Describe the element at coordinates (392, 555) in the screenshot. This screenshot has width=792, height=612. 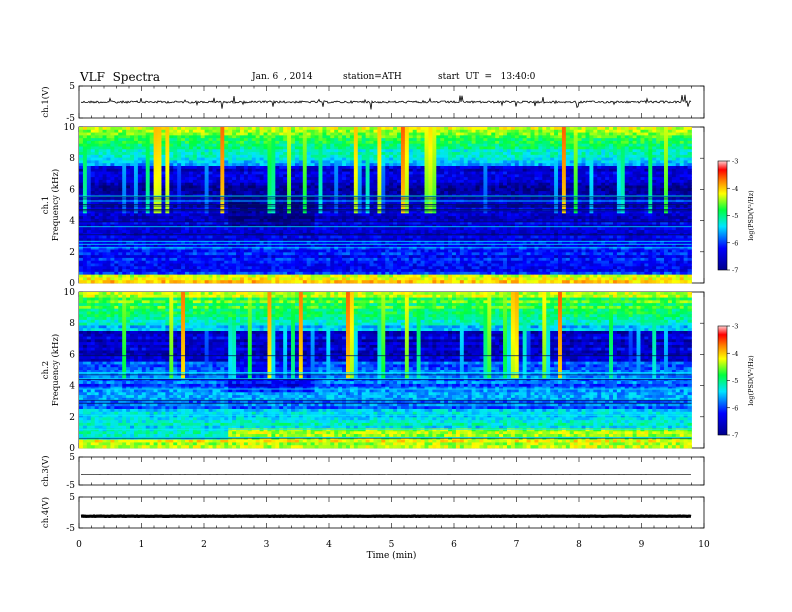
I see `x-axis-title: Time (min)` at that location.